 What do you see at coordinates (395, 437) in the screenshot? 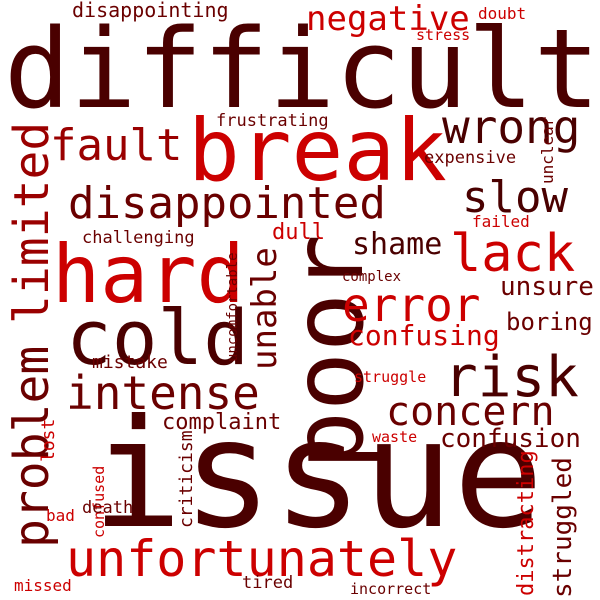
I see `word-waste: waste` at bounding box center [395, 437].